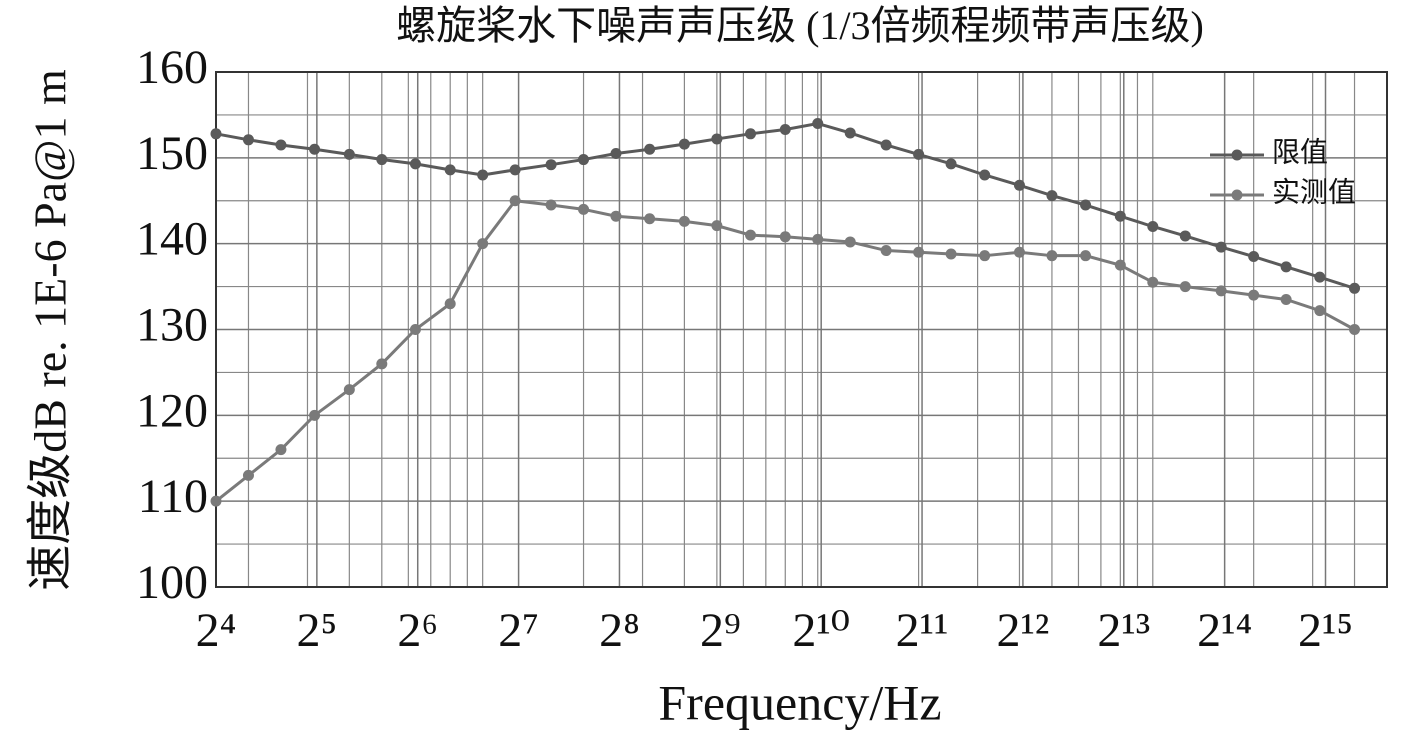 This screenshot has height=749, width=1417. Describe the element at coordinates (172, 325) in the screenshot. I see `y-tick-label: 130` at that location.